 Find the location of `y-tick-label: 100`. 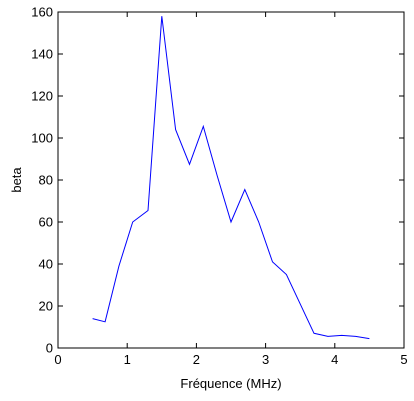

y-tick-label: 100 is located at coordinates (42, 138).